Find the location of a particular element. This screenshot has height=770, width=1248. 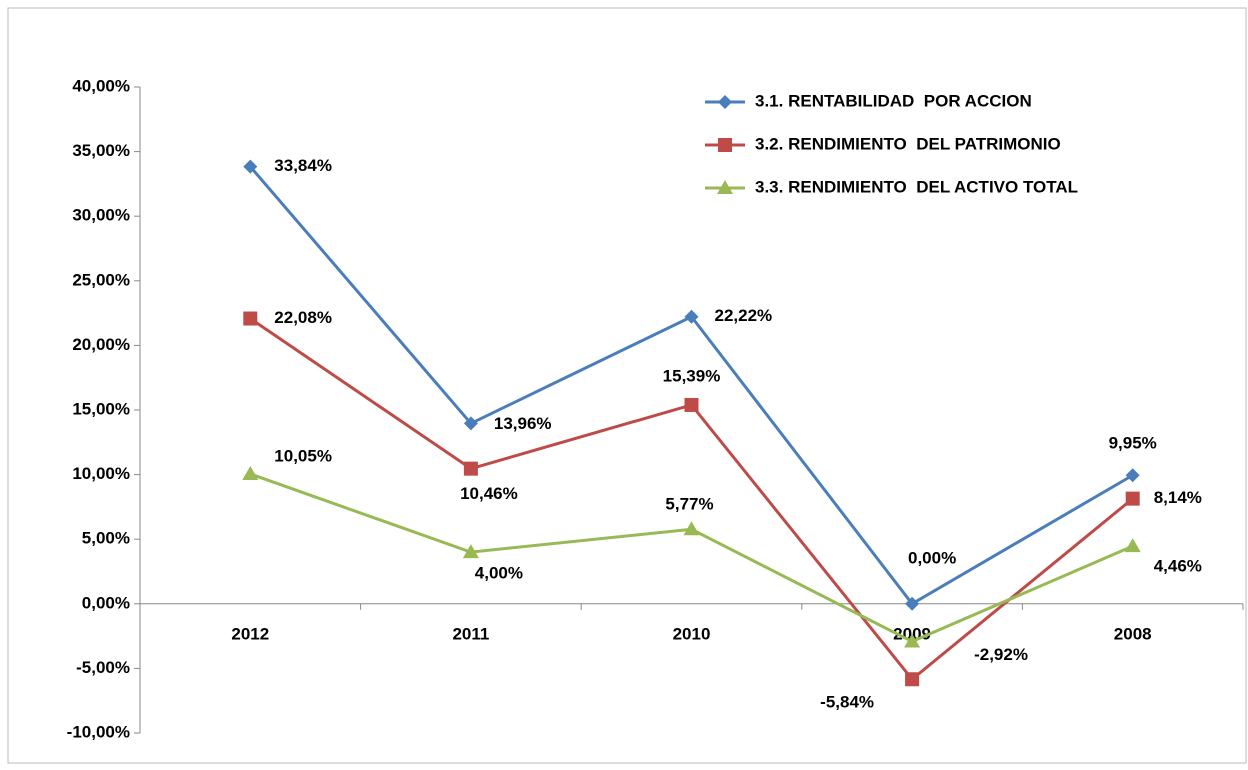

y-tick-label: 0,00% is located at coordinates (106, 602).